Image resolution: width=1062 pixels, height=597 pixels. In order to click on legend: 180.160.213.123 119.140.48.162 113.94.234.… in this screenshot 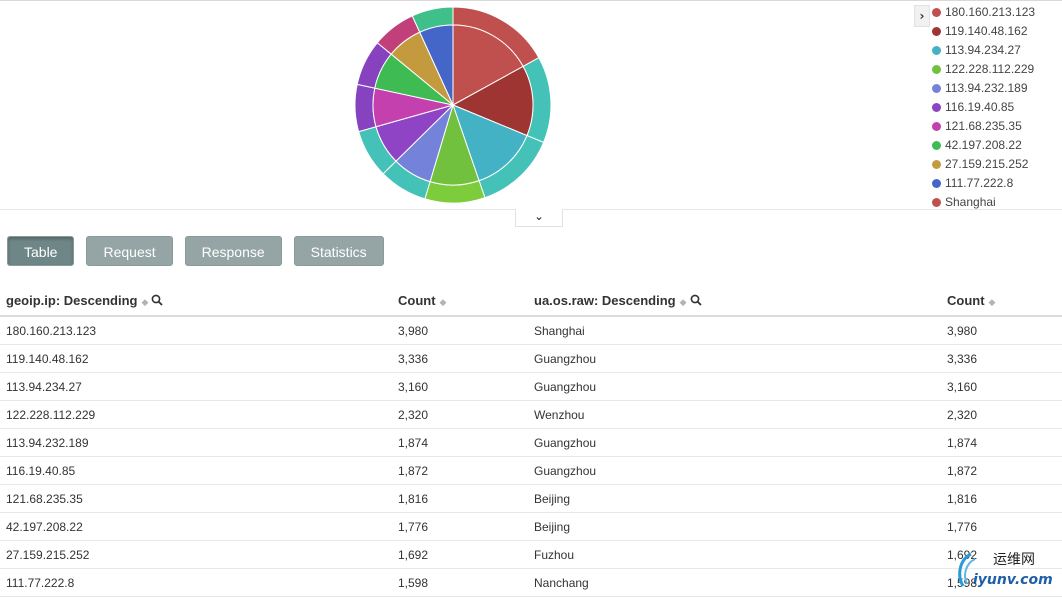, I will do `click(983, 107)`.